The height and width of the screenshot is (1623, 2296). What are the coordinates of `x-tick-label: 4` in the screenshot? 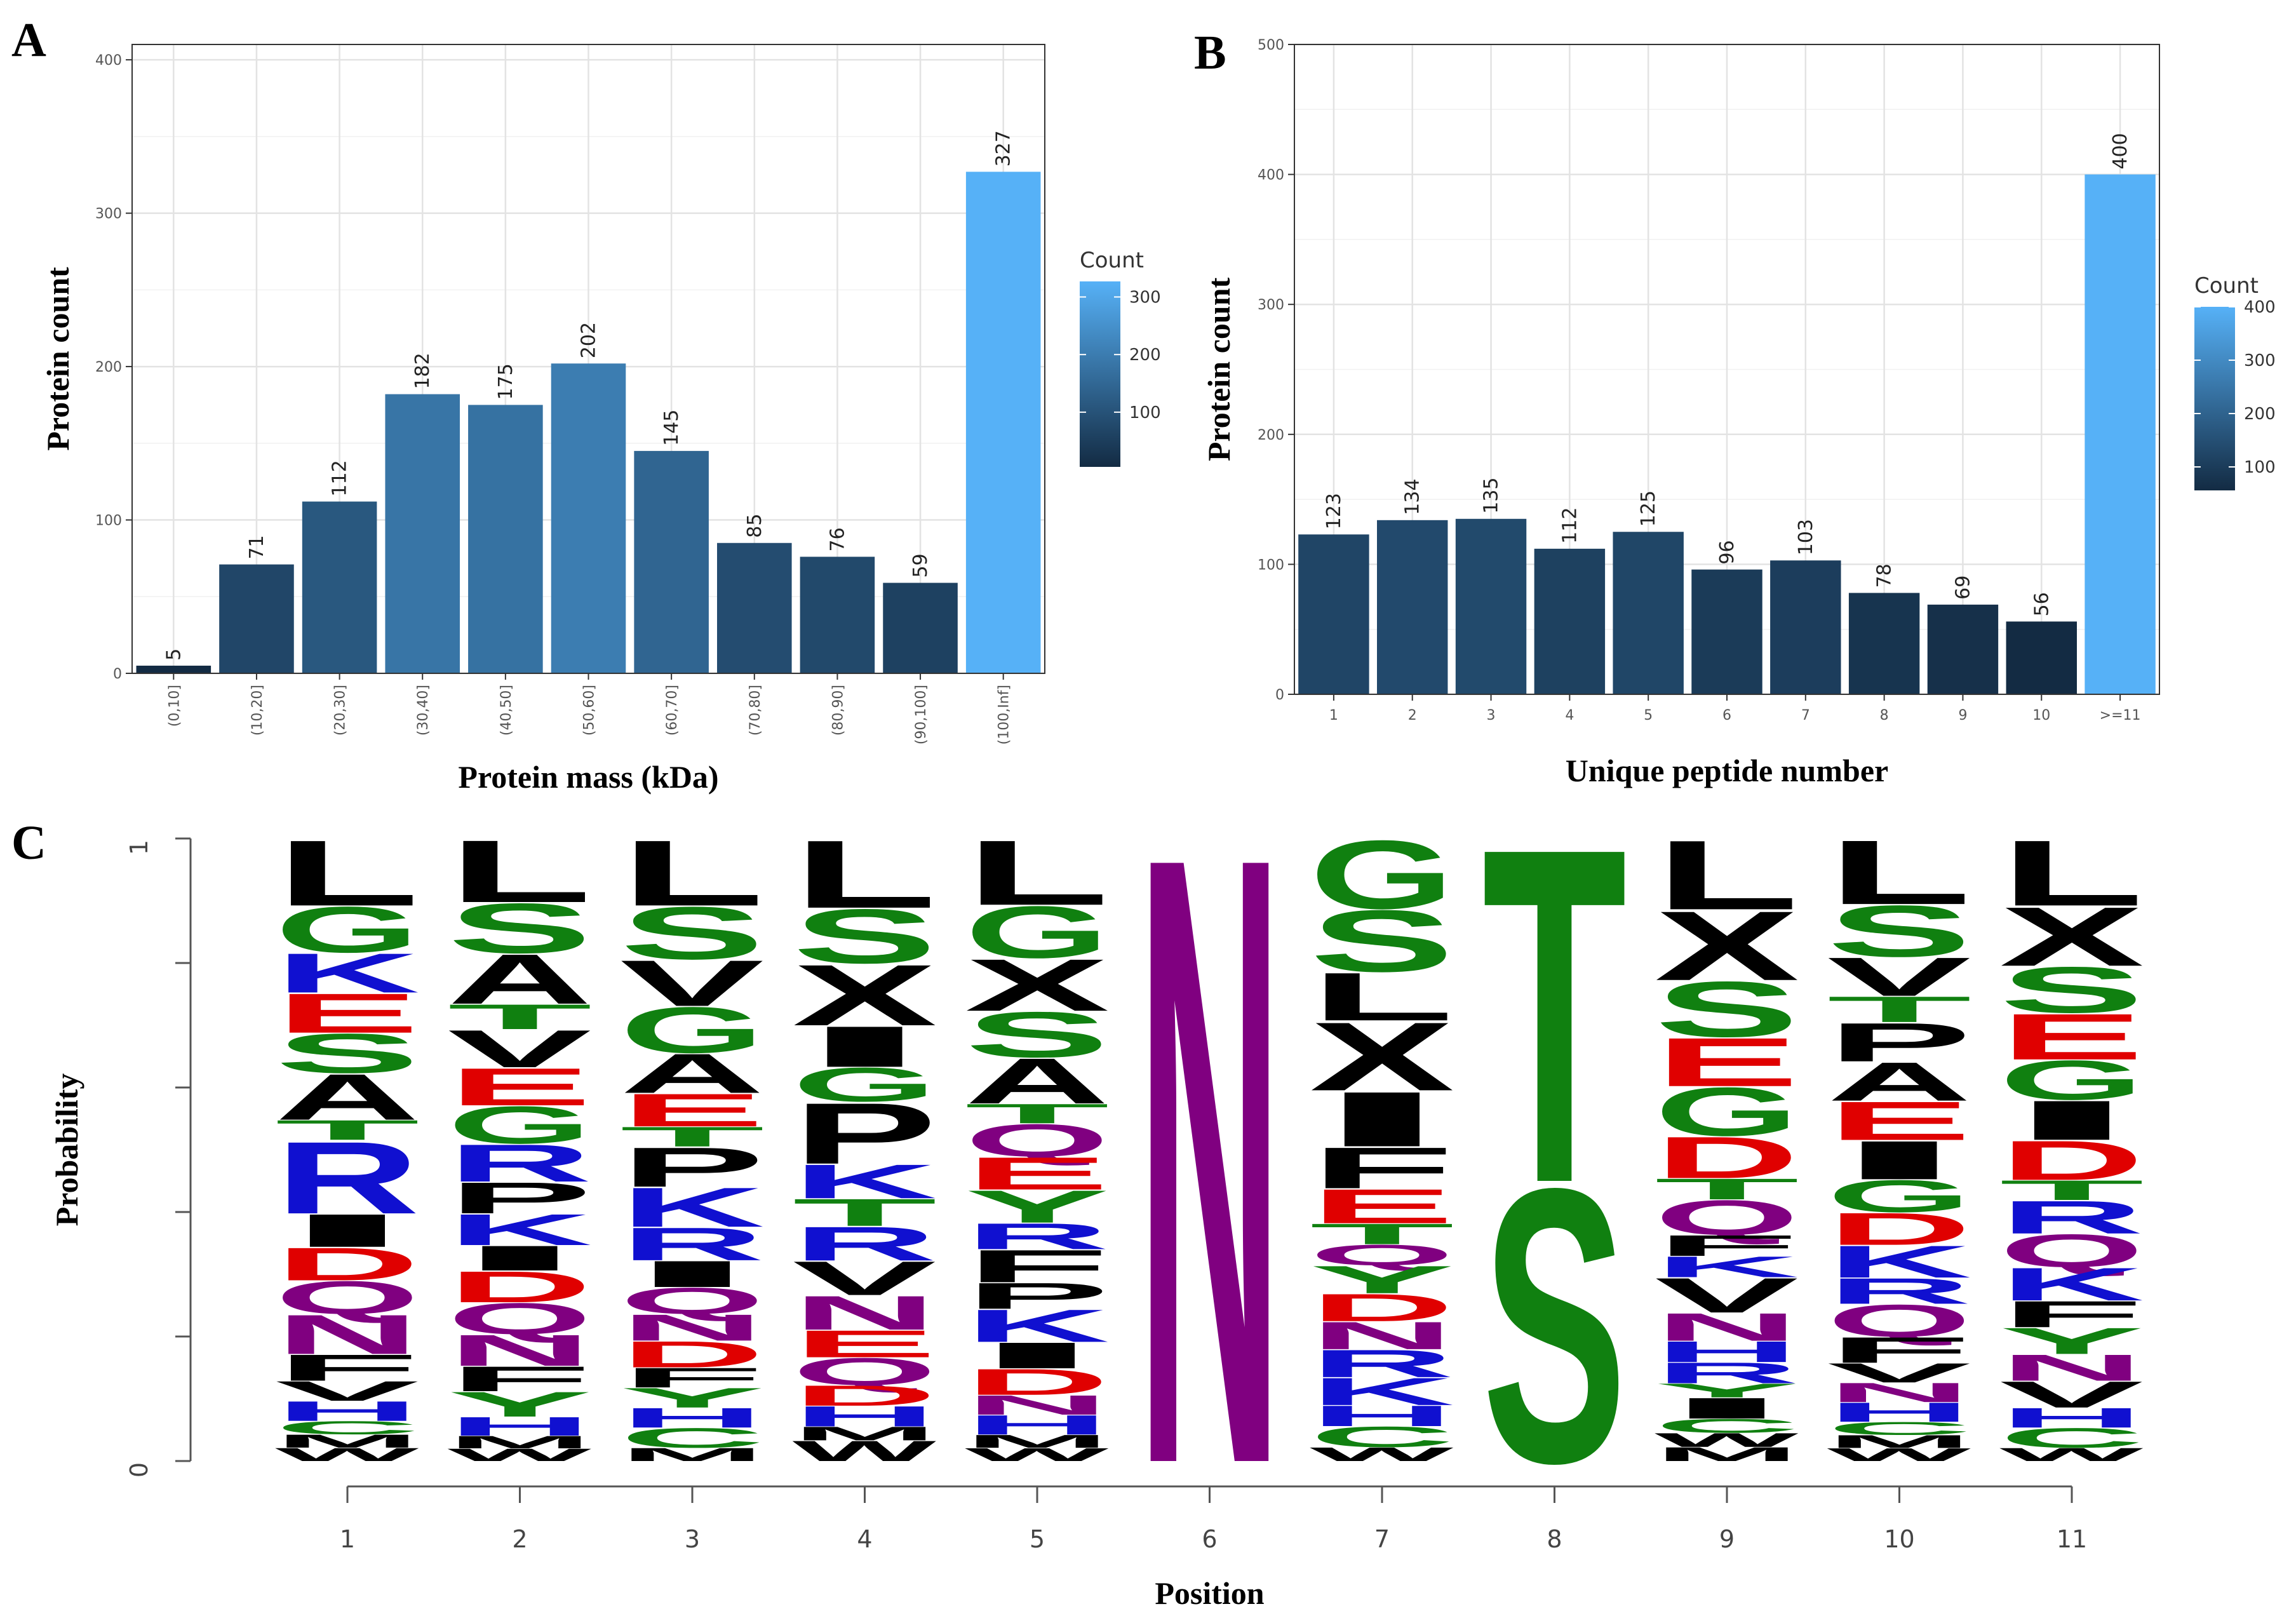 It's located at (1569, 716).